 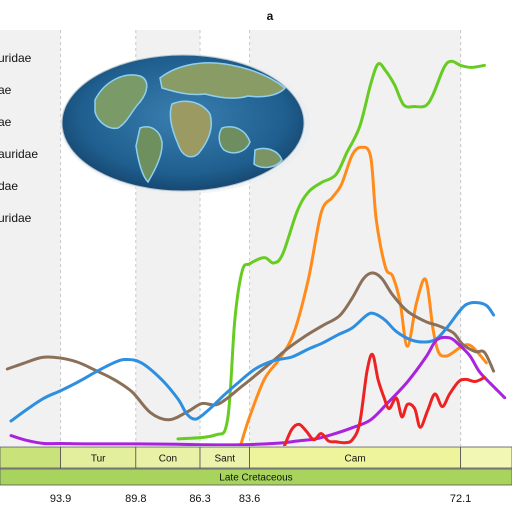 I want to click on landmass-eurasia, so click(x=223, y=80).